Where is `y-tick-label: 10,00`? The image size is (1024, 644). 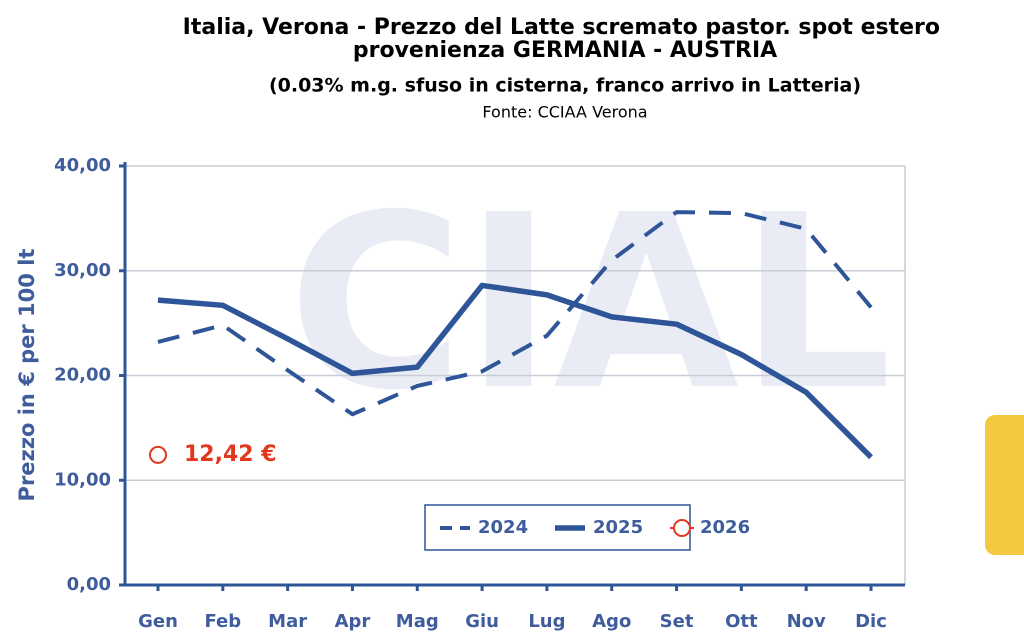 y-tick-label: 10,00 is located at coordinates (82, 479).